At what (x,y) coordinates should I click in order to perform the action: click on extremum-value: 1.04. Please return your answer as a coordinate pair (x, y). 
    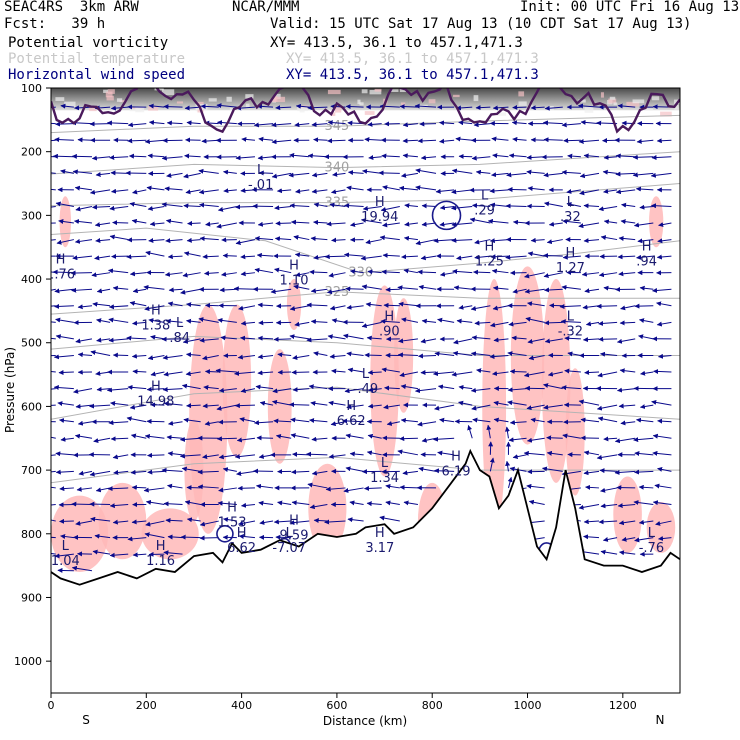
    Looking at the image, I should click on (65, 561).